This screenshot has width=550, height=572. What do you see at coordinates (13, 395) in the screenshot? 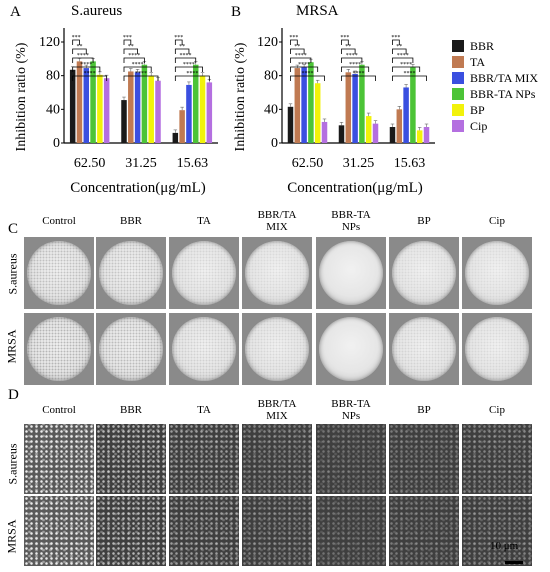
I see `panel-letter-d: D` at bounding box center [13, 395].